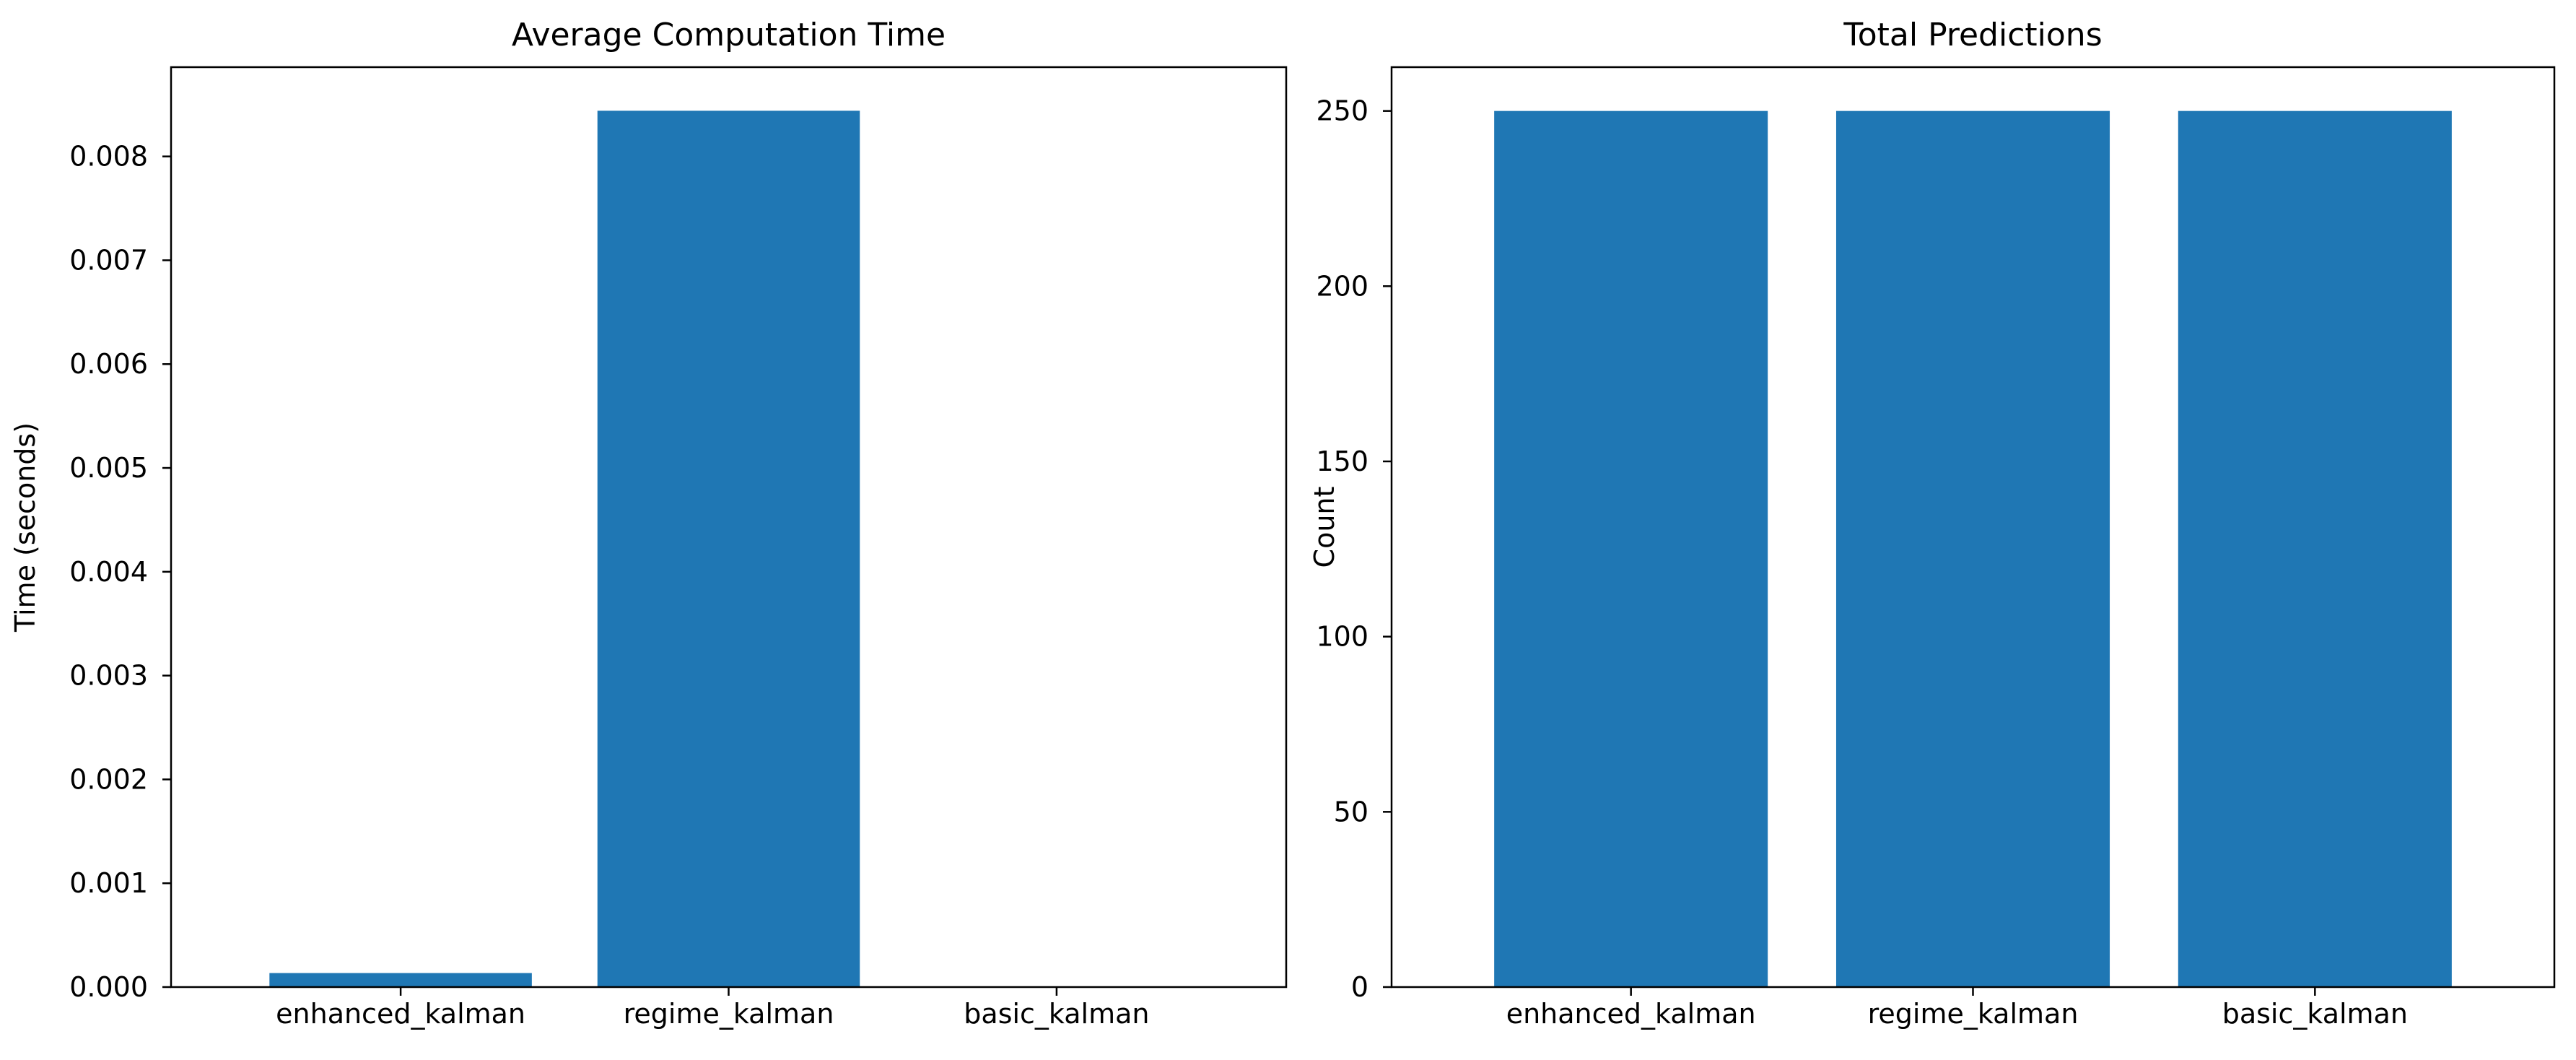 Image resolution: width=2576 pixels, height=1060 pixels. I want to click on y-tick-label: 0.000, so click(108, 987).